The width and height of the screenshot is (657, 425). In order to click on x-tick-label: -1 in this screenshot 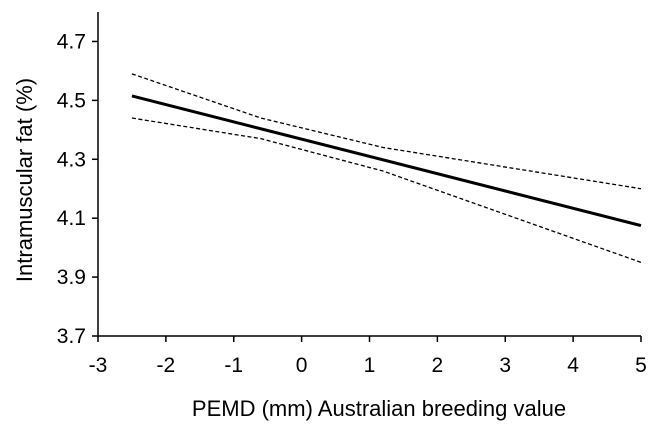, I will do `click(233, 365)`.